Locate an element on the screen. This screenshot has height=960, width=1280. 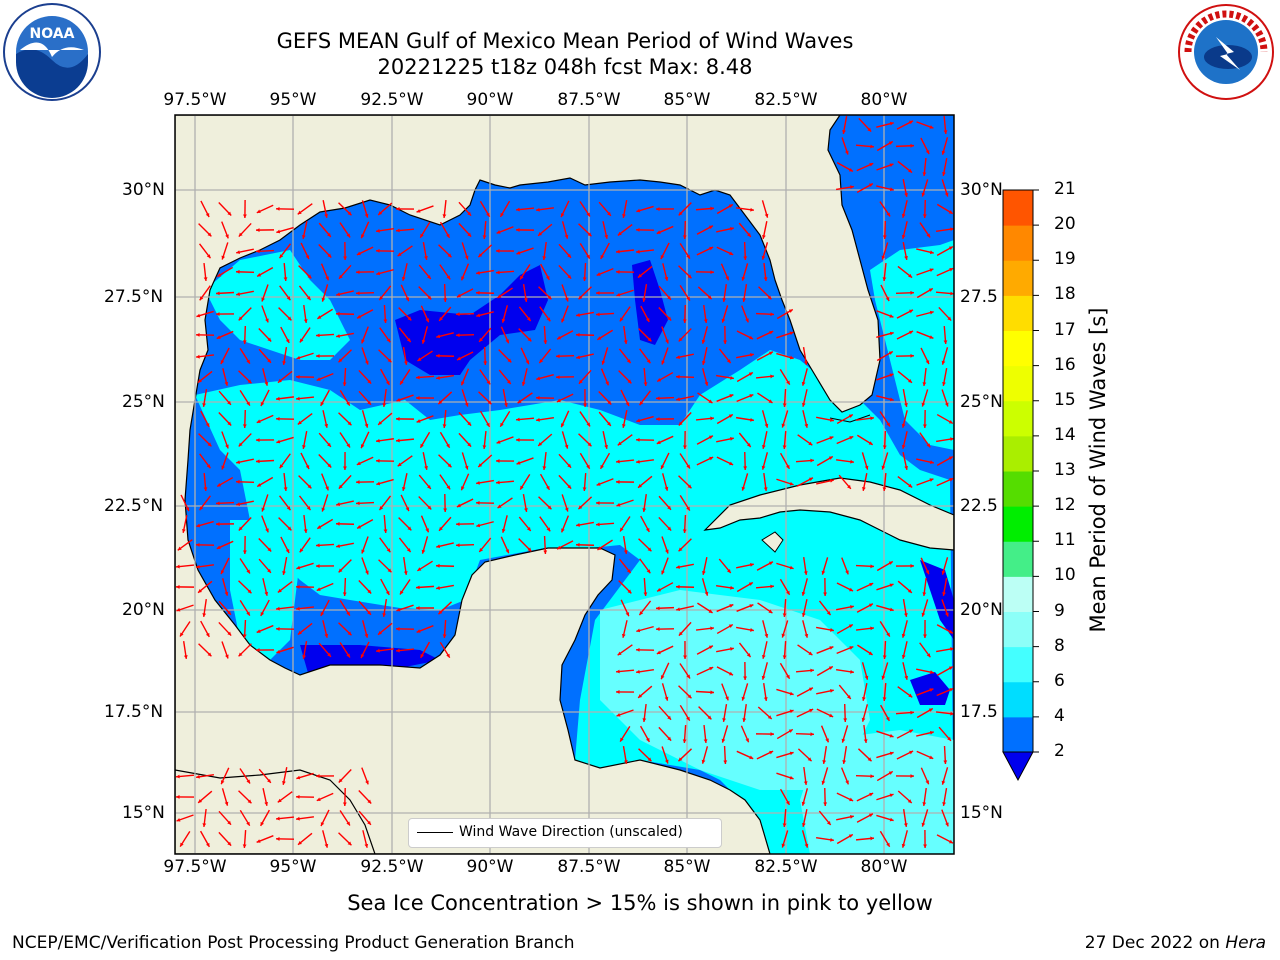
colorbar is located at coordinates (1020, 485).